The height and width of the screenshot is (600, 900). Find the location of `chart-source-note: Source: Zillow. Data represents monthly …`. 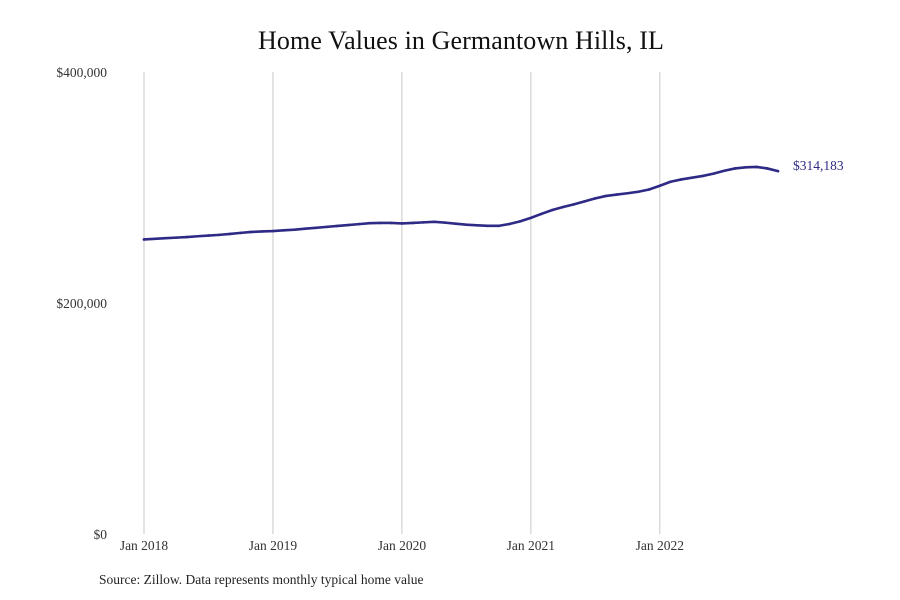

chart-source-note: Source: Zillow. Data represents monthly … is located at coordinates (261, 579).